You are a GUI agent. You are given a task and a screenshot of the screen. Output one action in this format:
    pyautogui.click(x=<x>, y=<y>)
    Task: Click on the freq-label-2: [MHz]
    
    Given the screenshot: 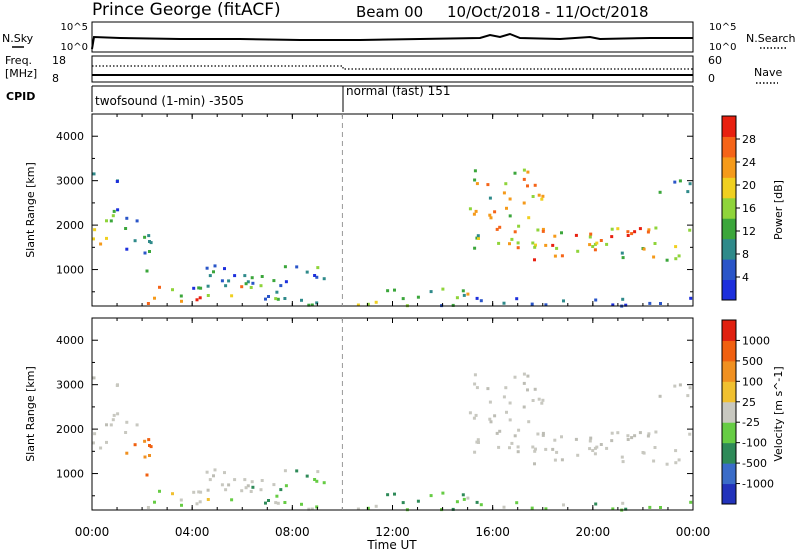 What is the action you would take?
    pyautogui.click(x=21, y=73)
    